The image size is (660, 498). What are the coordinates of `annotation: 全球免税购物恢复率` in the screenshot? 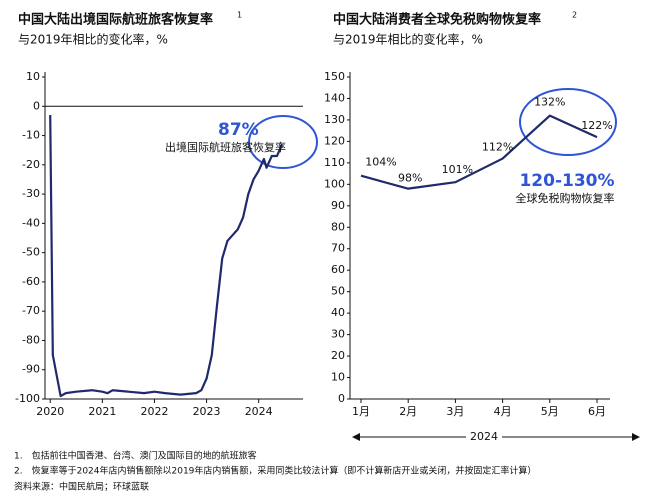 It's located at (565, 198).